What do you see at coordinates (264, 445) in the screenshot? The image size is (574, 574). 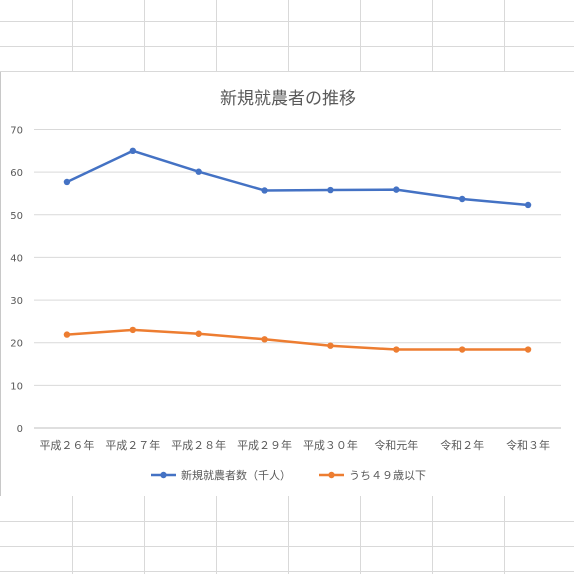 I see `x-tick-label: 平成２９年` at bounding box center [264, 445].